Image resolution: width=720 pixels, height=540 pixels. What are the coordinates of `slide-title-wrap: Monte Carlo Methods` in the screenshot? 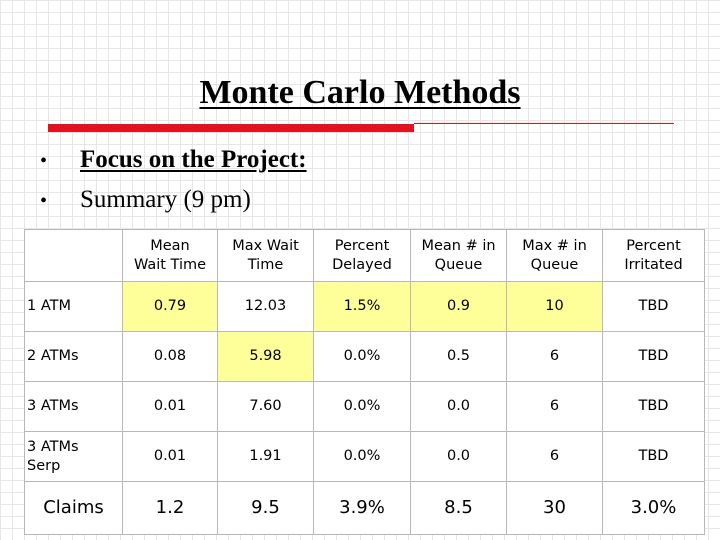 It's located at (360, 93).